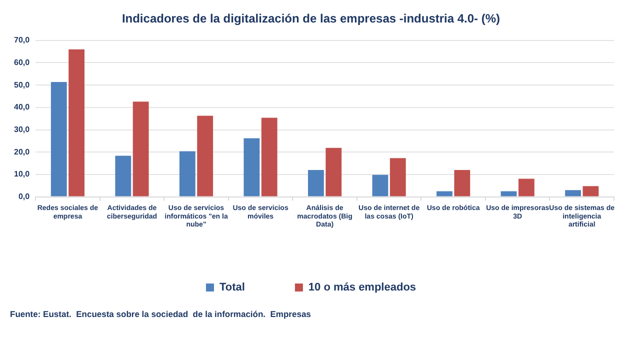  What do you see at coordinates (22, 107) in the screenshot?
I see `y-tick-label: 40,0` at bounding box center [22, 107].